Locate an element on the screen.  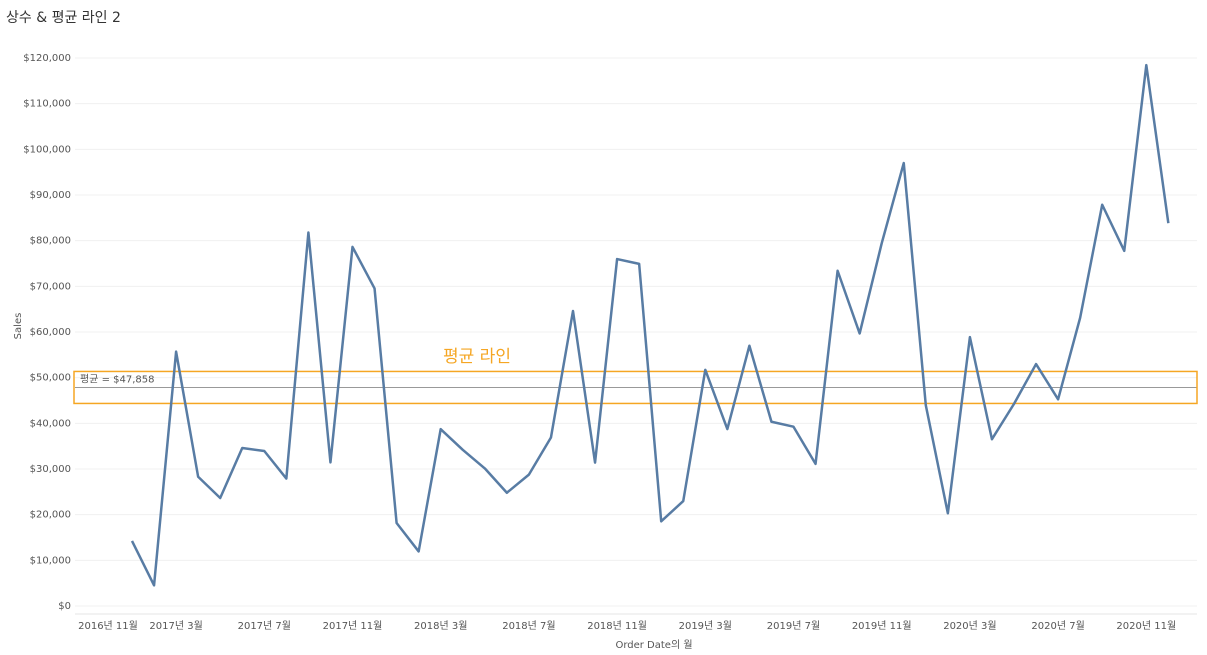
y-tick-label: $0 is located at coordinates (64, 606).